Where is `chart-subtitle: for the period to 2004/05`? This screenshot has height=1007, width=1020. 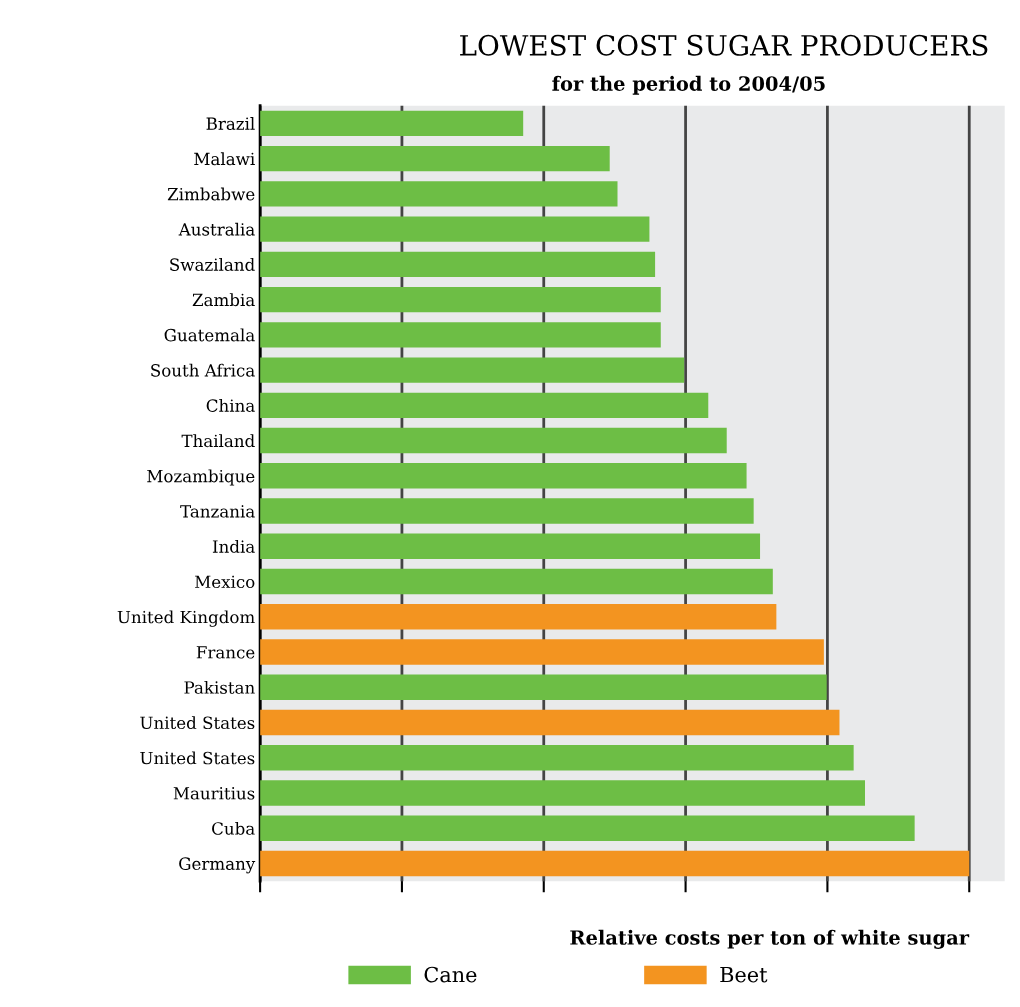 chart-subtitle: for the period to 2004/05 is located at coordinates (688, 85).